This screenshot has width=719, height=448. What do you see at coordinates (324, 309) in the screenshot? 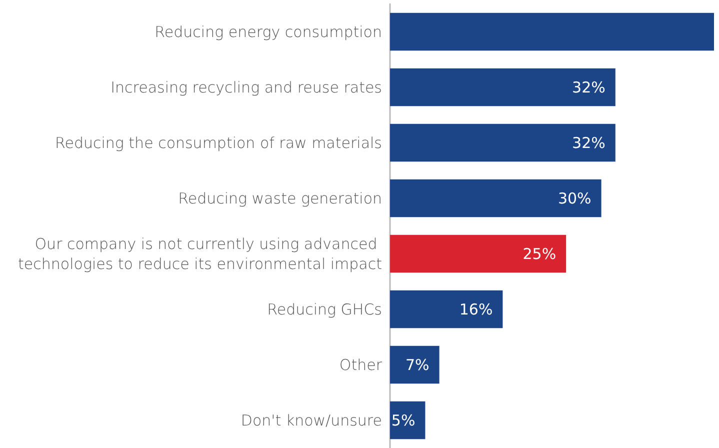
I see `y-tick-label: Reducing GHCs` at bounding box center [324, 309].